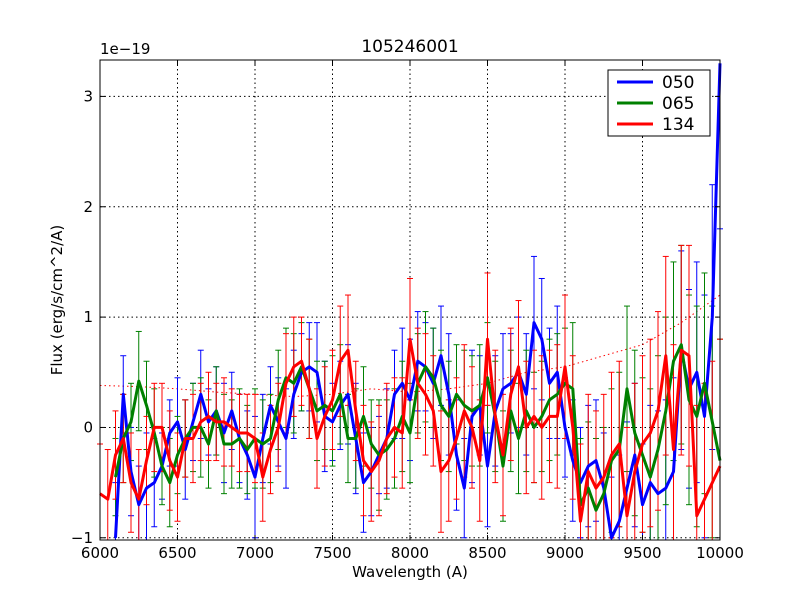  I want to click on y-tick-label: −1, so click(82, 538).